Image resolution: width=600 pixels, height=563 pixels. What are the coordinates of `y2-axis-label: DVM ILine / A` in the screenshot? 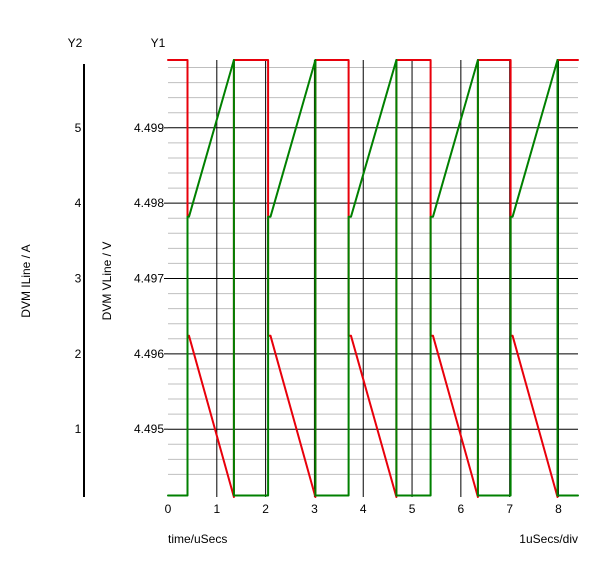 It's located at (26, 280).